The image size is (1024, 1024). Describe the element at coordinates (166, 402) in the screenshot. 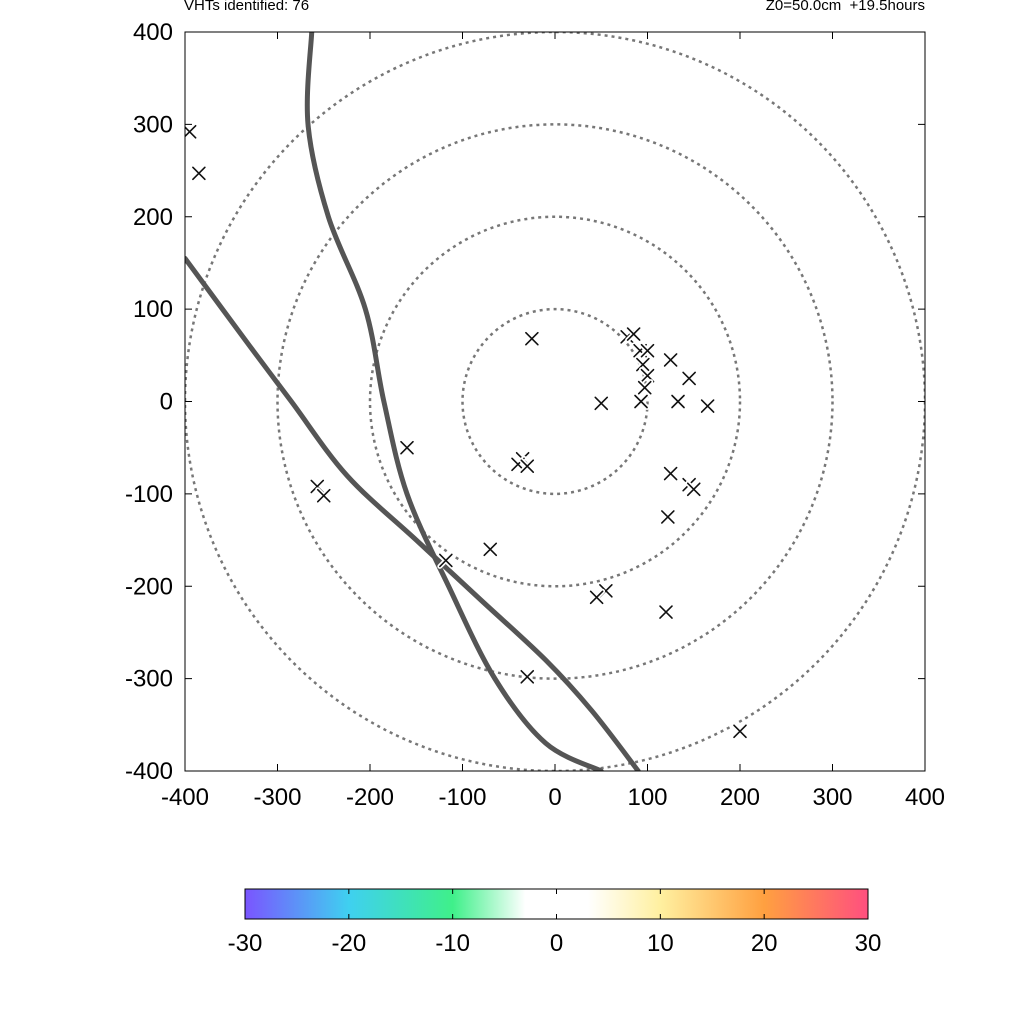

I see `y-tick-label: 0` at that location.